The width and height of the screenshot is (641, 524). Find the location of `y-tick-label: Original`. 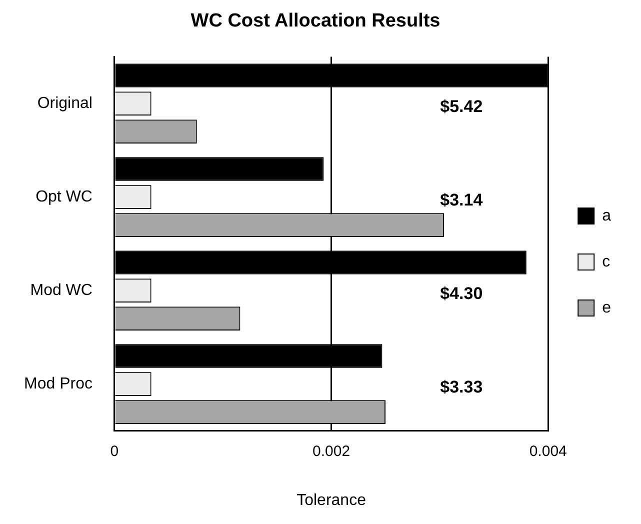

y-tick-label: Original is located at coordinates (64, 103).